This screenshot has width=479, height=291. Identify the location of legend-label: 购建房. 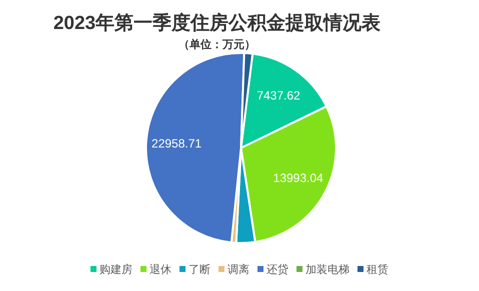
(116, 269).